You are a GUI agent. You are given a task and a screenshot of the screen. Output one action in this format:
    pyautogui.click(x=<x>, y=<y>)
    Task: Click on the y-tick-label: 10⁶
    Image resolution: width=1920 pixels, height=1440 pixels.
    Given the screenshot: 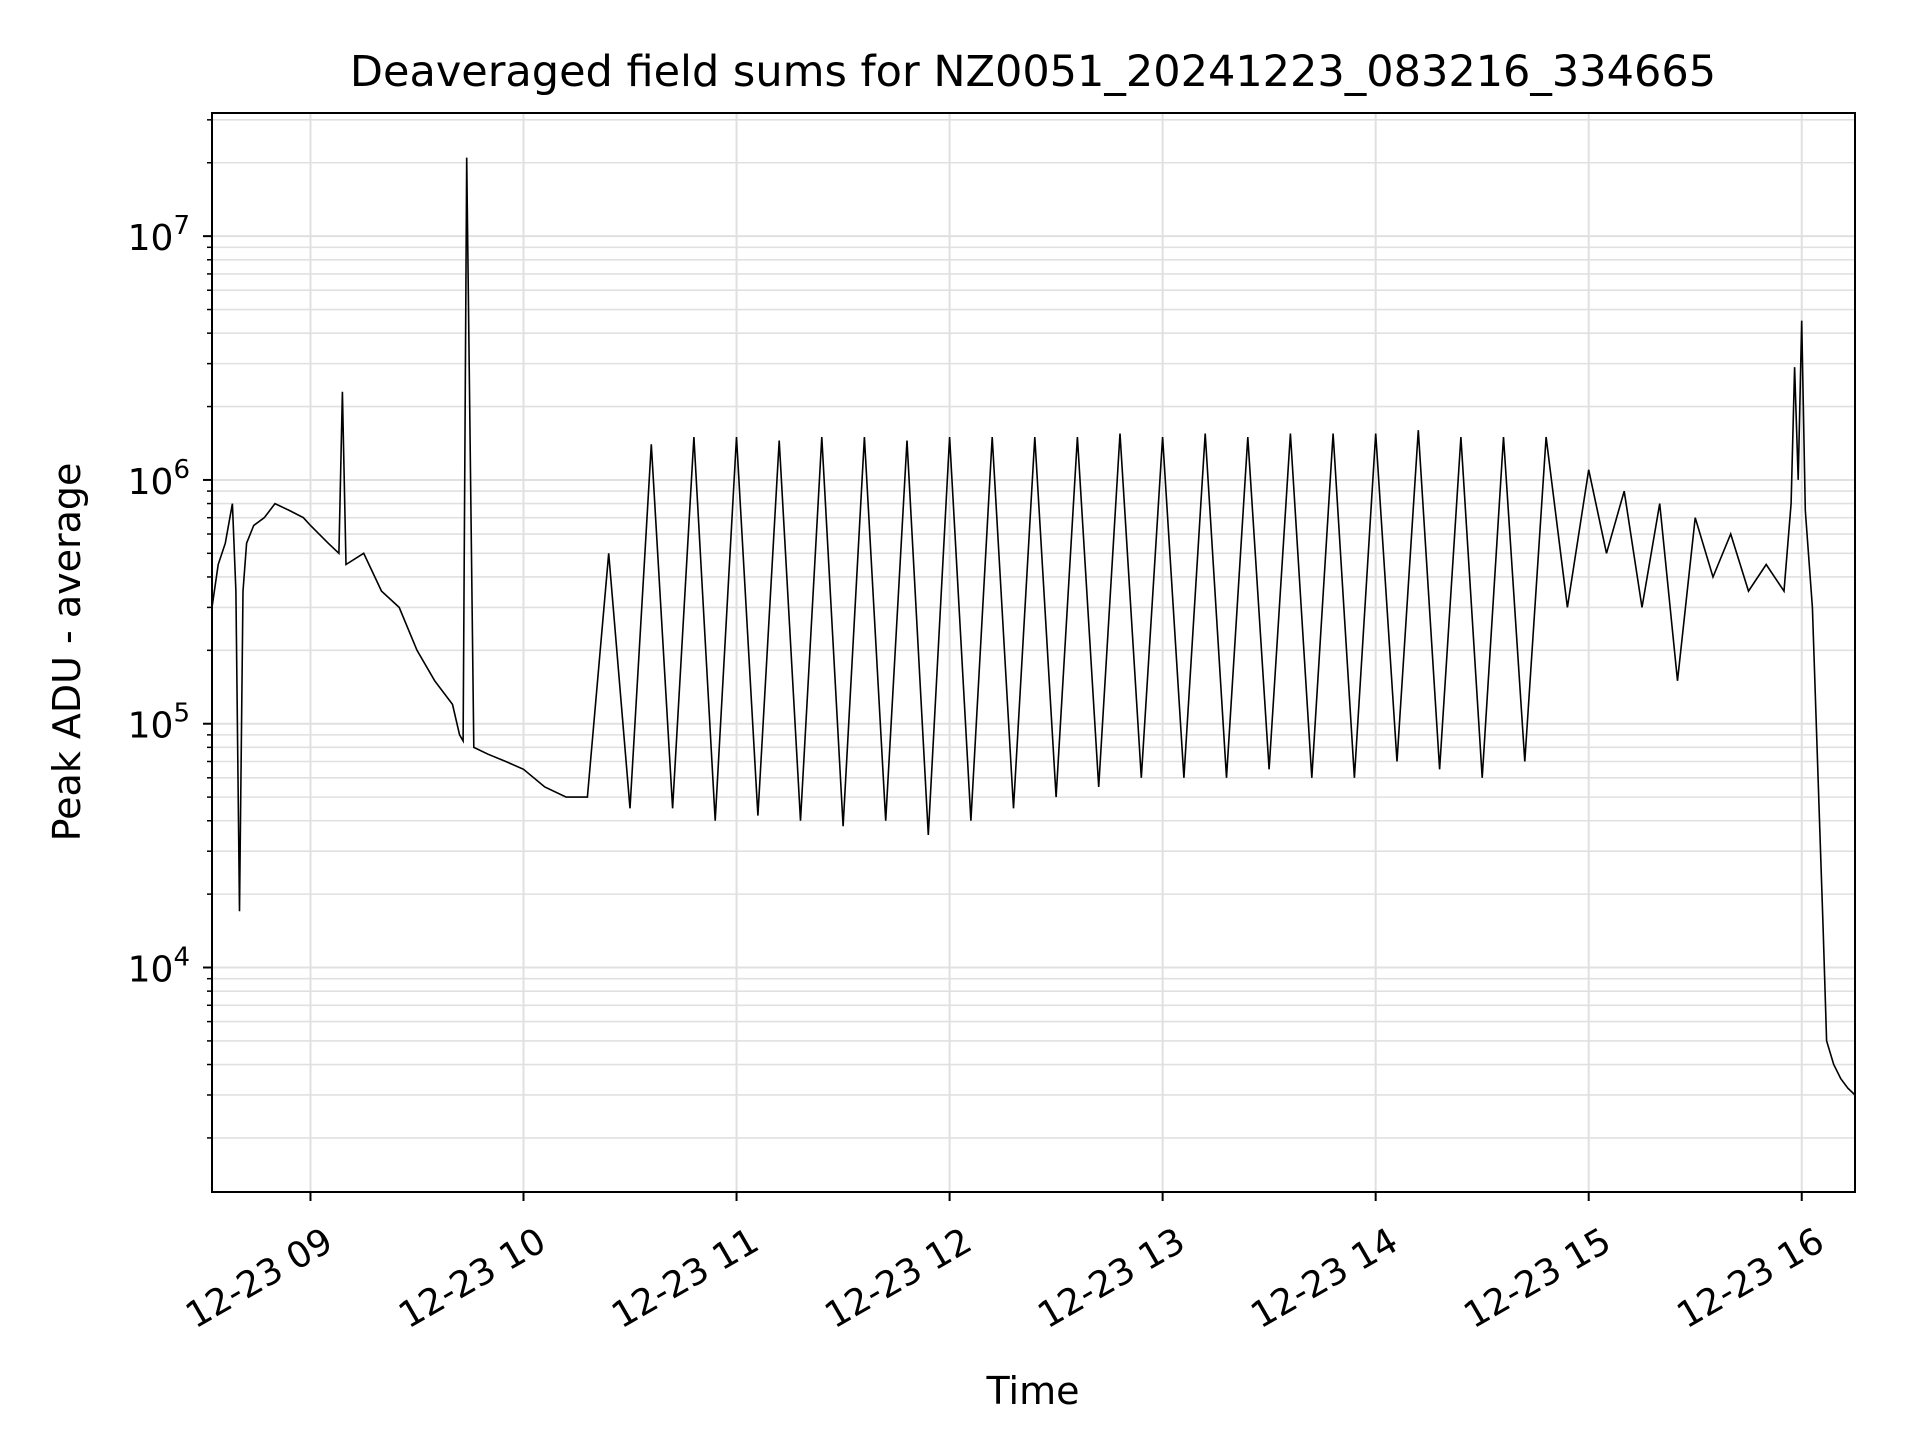 What is the action you would take?
    pyautogui.click(x=159, y=479)
    